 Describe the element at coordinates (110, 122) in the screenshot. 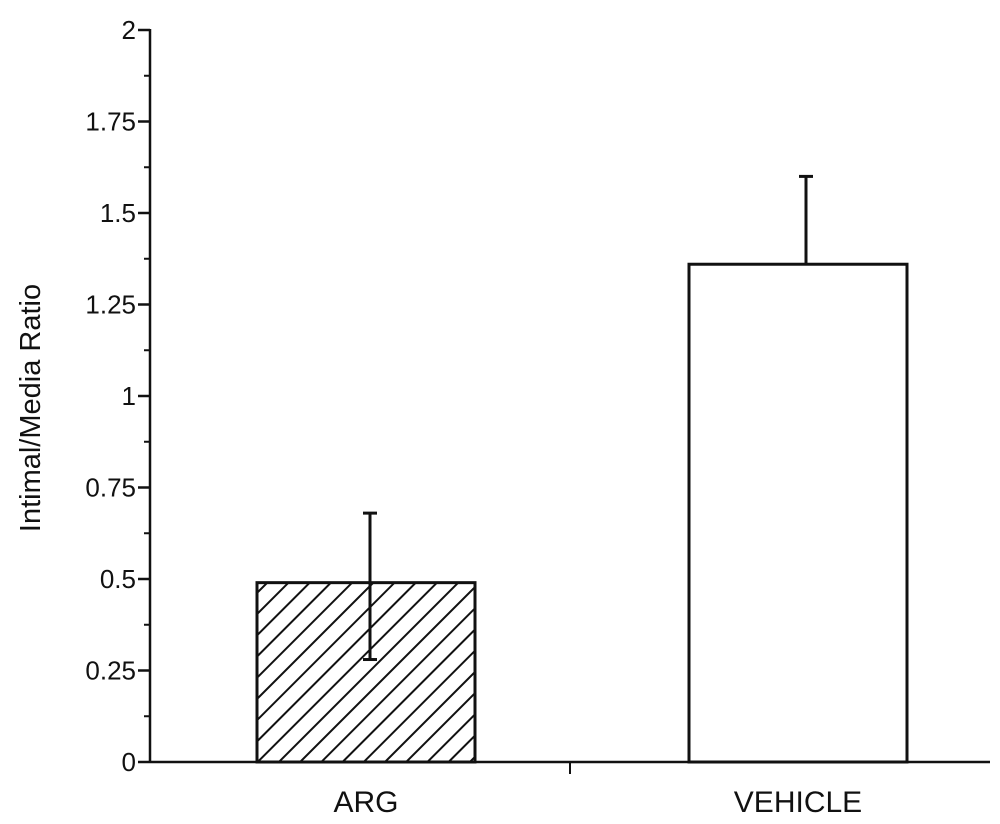

I see `y-tick-label: 1.75` at that location.